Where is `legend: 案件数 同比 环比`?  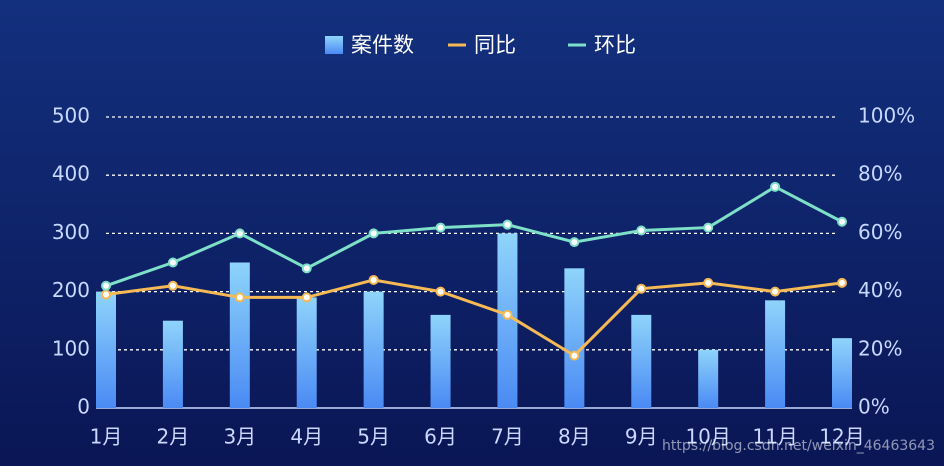 legend: 案件数 同比 环比 is located at coordinates (480, 45).